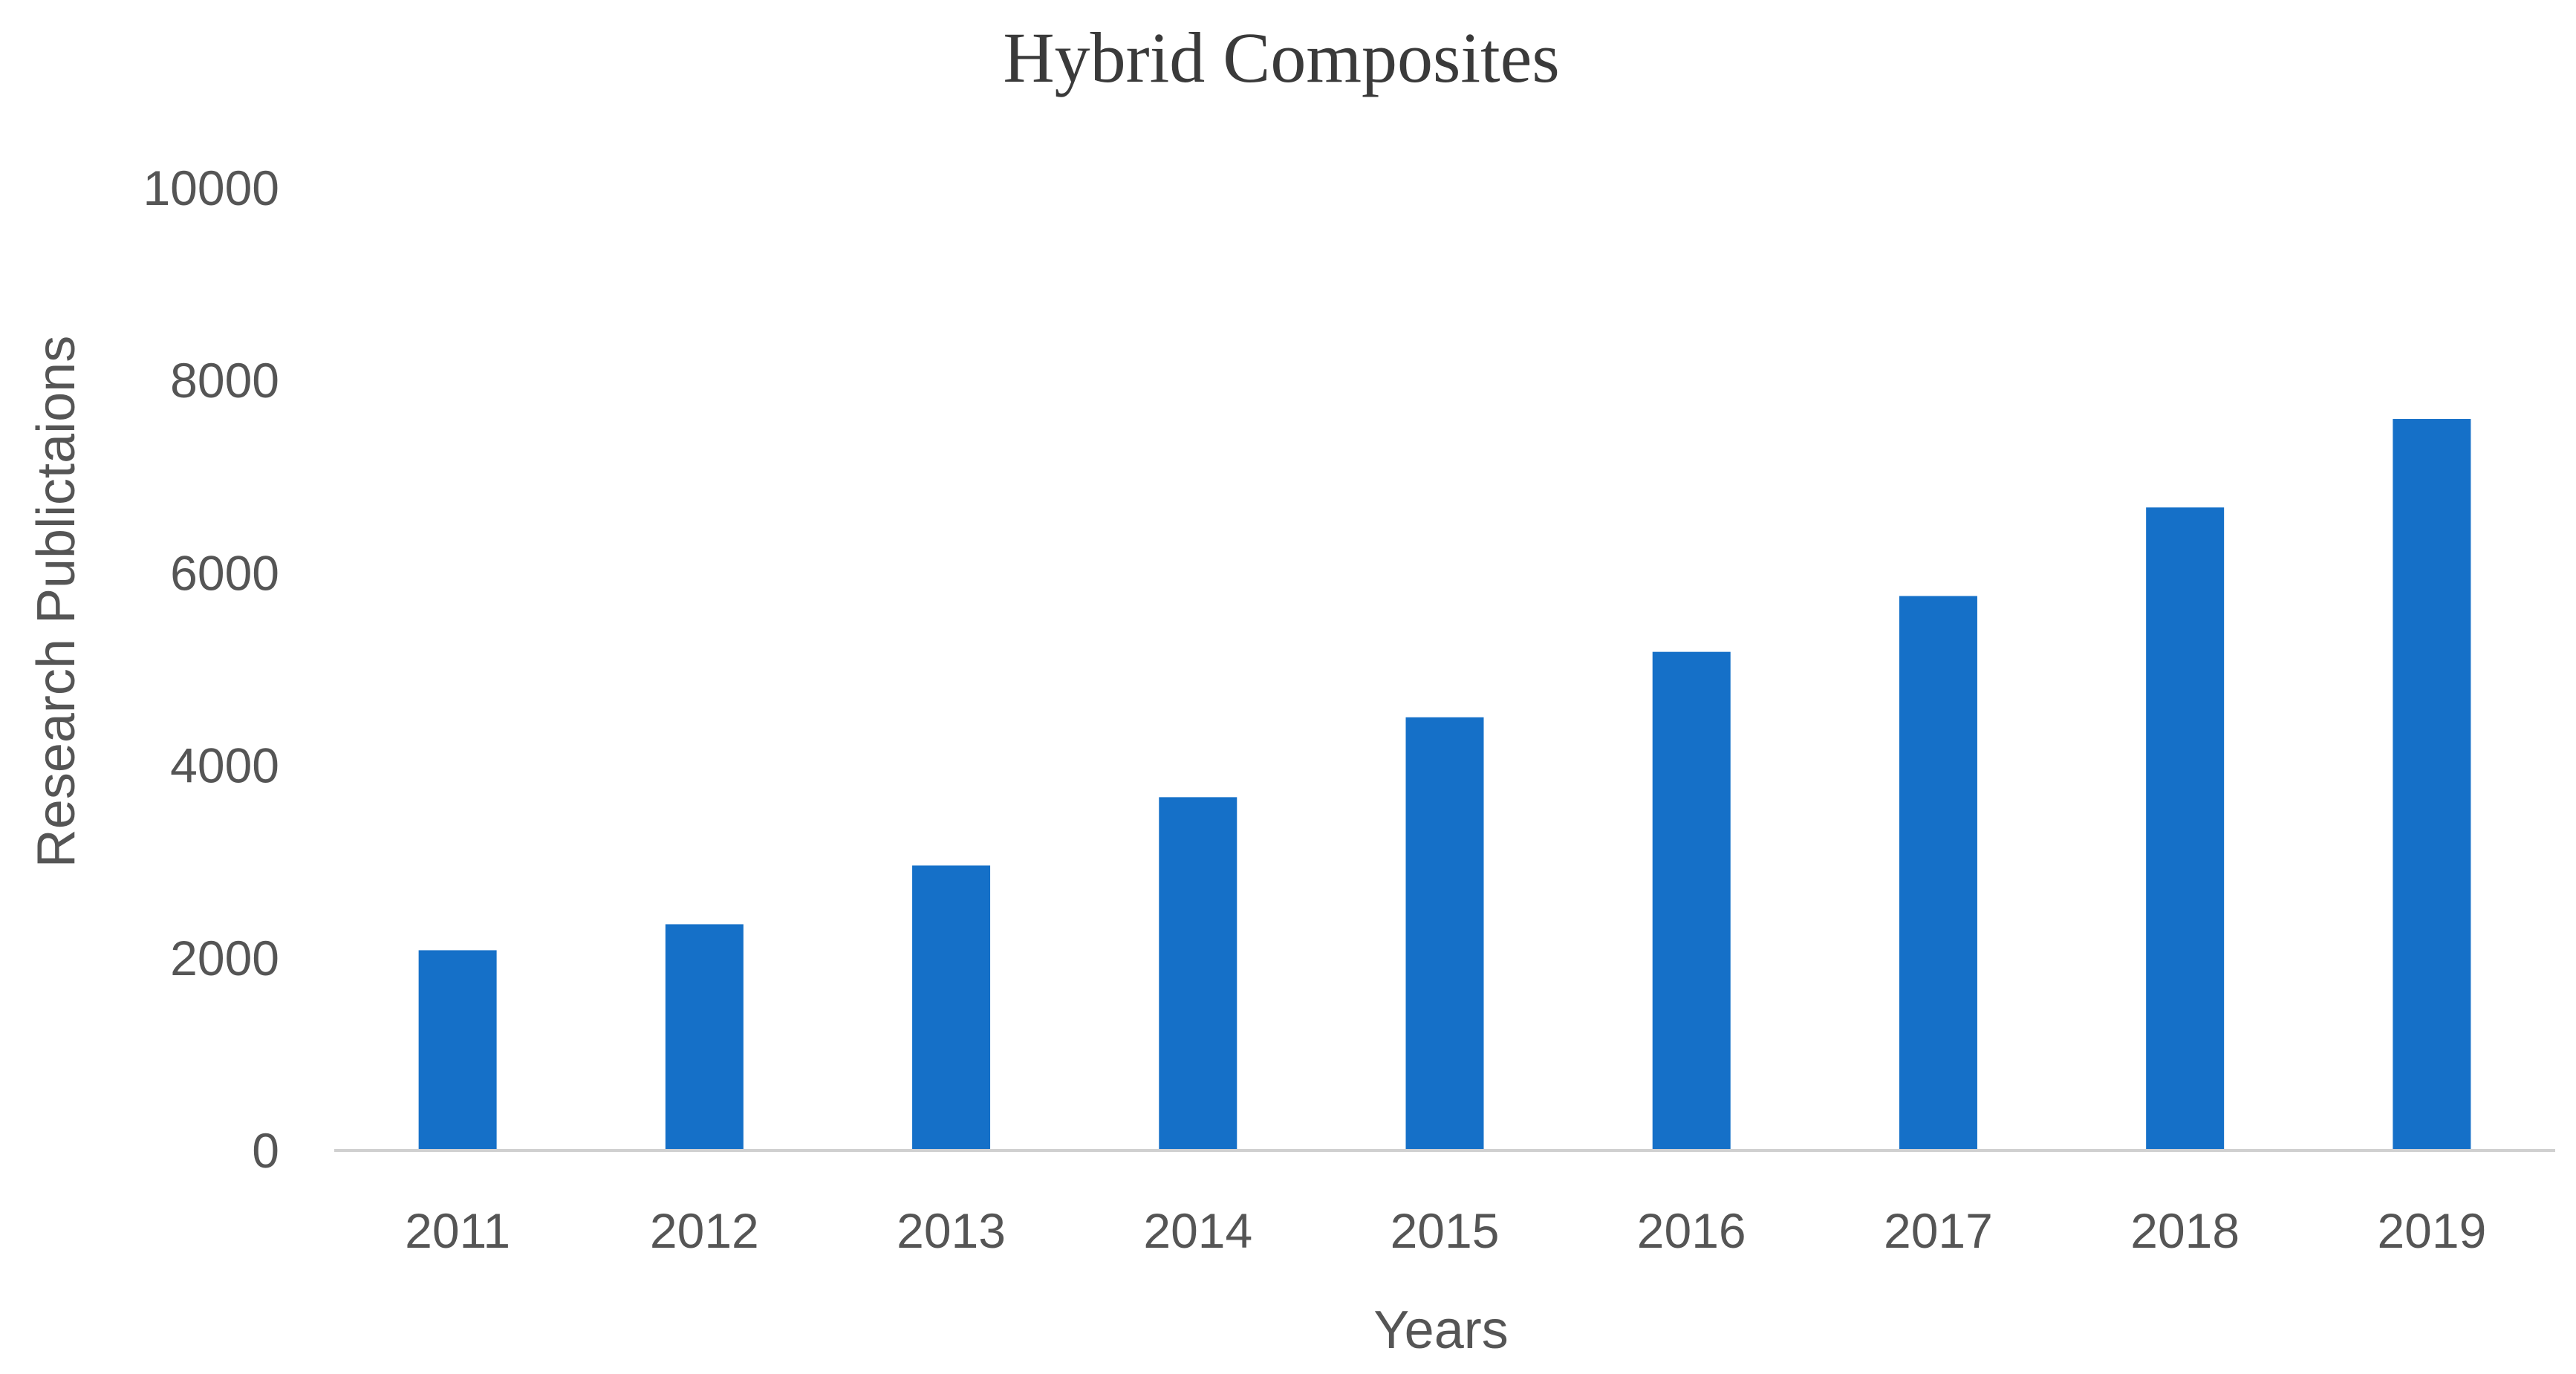  I want to click on y-tick-label: 10000, so click(211, 187).